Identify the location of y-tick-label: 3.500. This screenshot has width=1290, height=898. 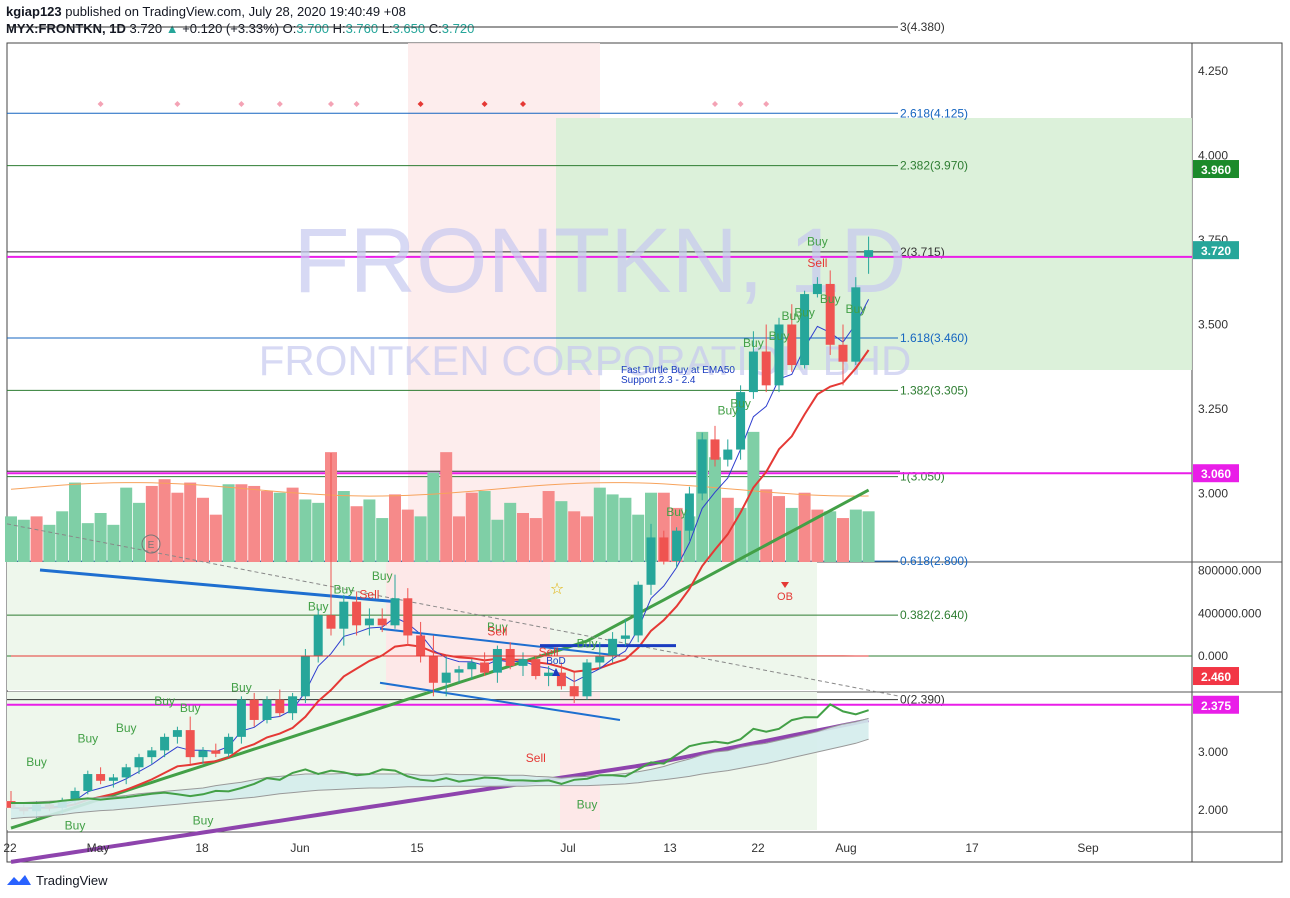
(1213, 325).